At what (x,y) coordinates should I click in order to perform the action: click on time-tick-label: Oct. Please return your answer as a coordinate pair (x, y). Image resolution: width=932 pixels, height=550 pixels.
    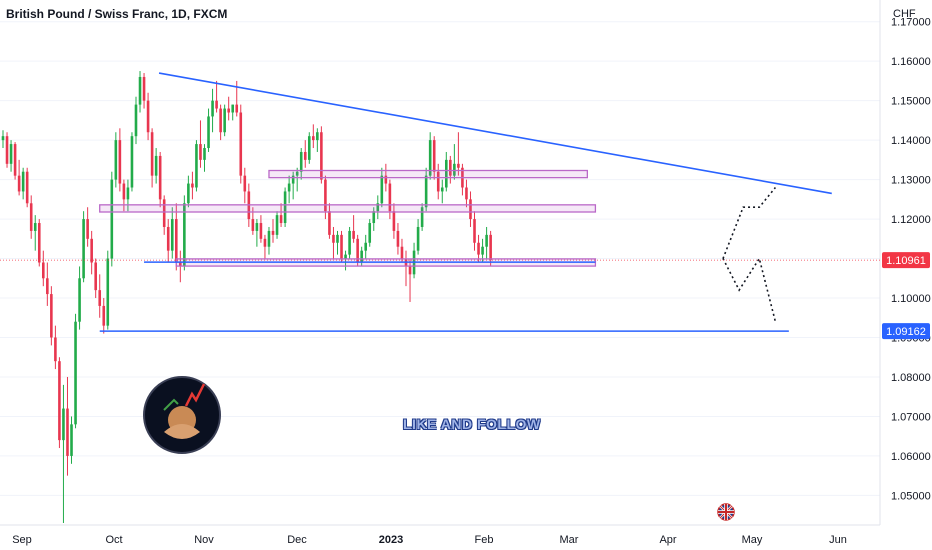
    Looking at the image, I should click on (113, 540).